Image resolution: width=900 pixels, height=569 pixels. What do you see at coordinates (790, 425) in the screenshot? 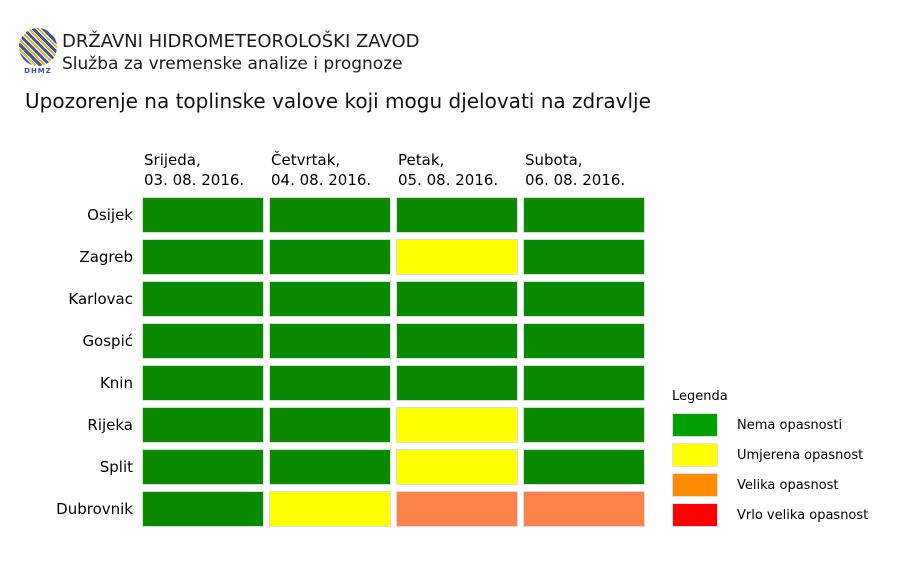
I see `legend-label: Nema opasnosti` at bounding box center [790, 425].